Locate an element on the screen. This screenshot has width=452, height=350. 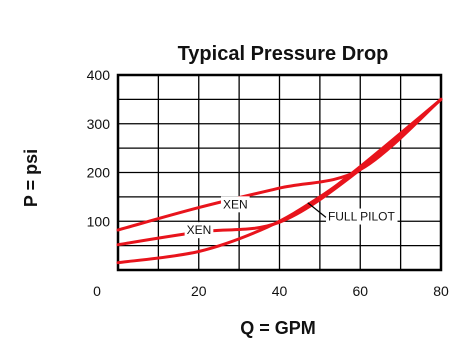
y-axis-label: P = psi is located at coordinates (31, 178).